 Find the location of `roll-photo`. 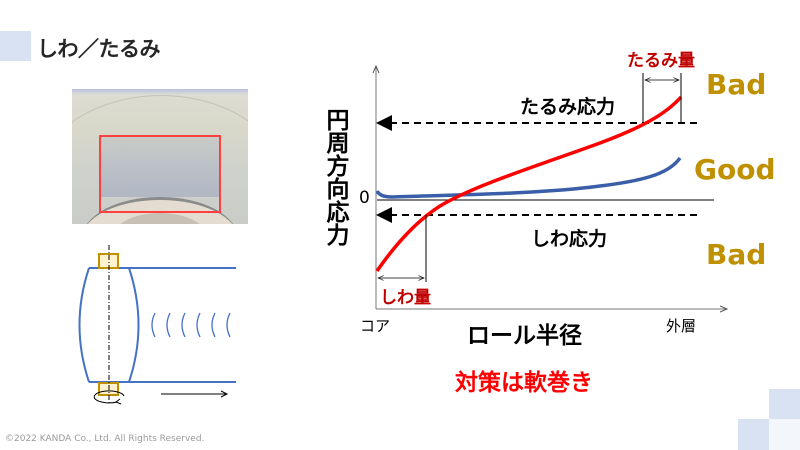

roll-photo is located at coordinates (160, 156).